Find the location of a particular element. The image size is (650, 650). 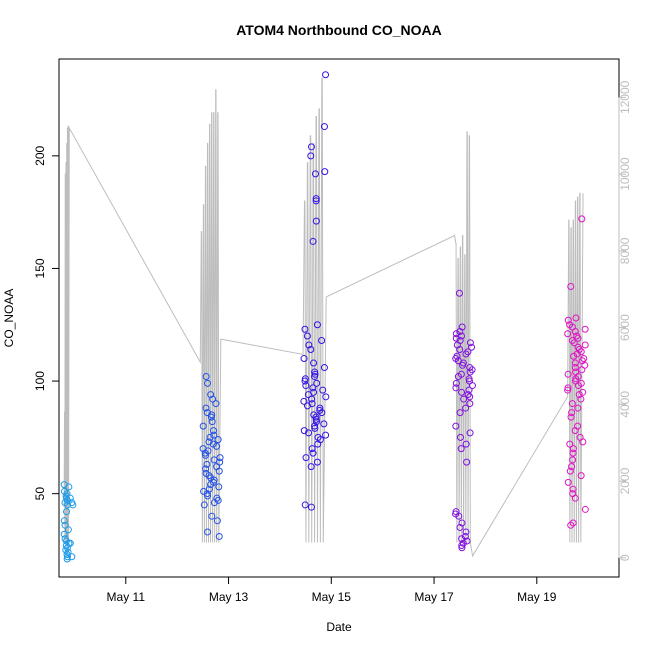

y2-tick-label: 8000 is located at coordinates (625, 250).